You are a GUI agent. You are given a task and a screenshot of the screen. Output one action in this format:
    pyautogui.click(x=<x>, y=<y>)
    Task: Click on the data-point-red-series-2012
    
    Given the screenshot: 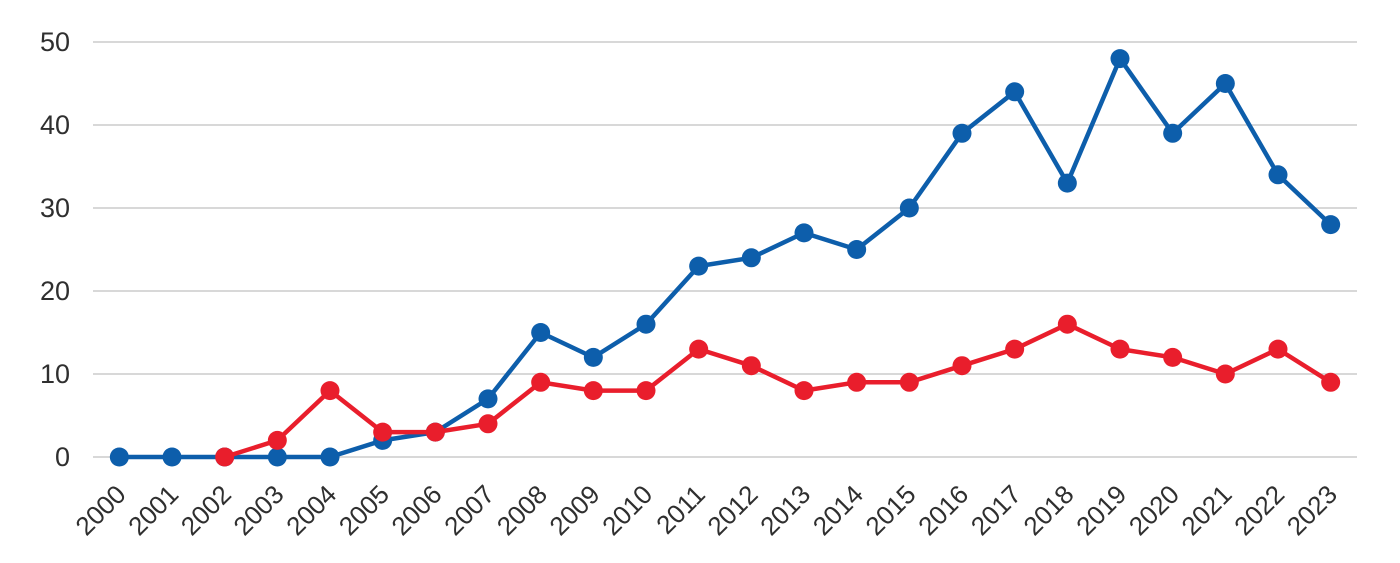 What is the action you would take?
    pyautogui.click(x=751, y=366)
    